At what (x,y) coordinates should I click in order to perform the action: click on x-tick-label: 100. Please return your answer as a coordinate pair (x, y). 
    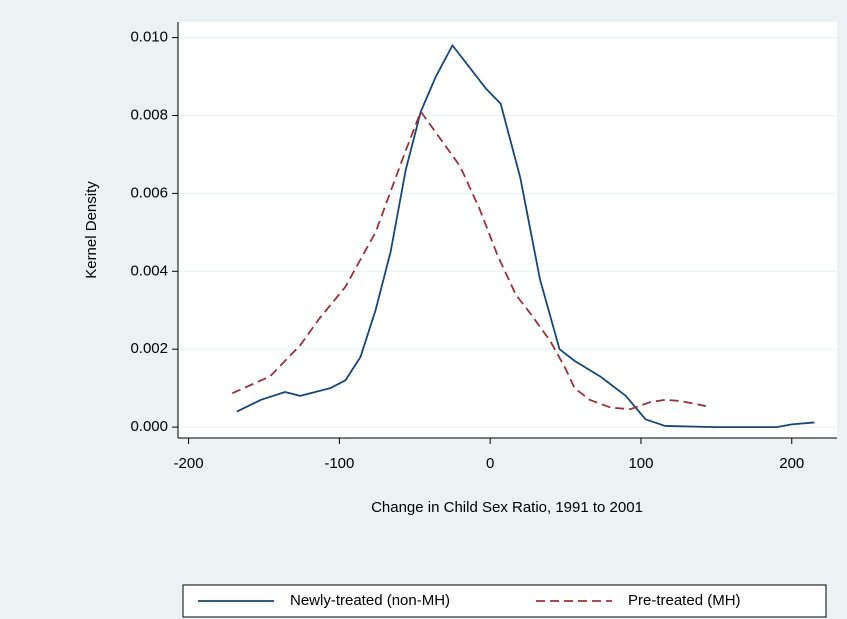
    Looking at the image, I should click on (640, 463).